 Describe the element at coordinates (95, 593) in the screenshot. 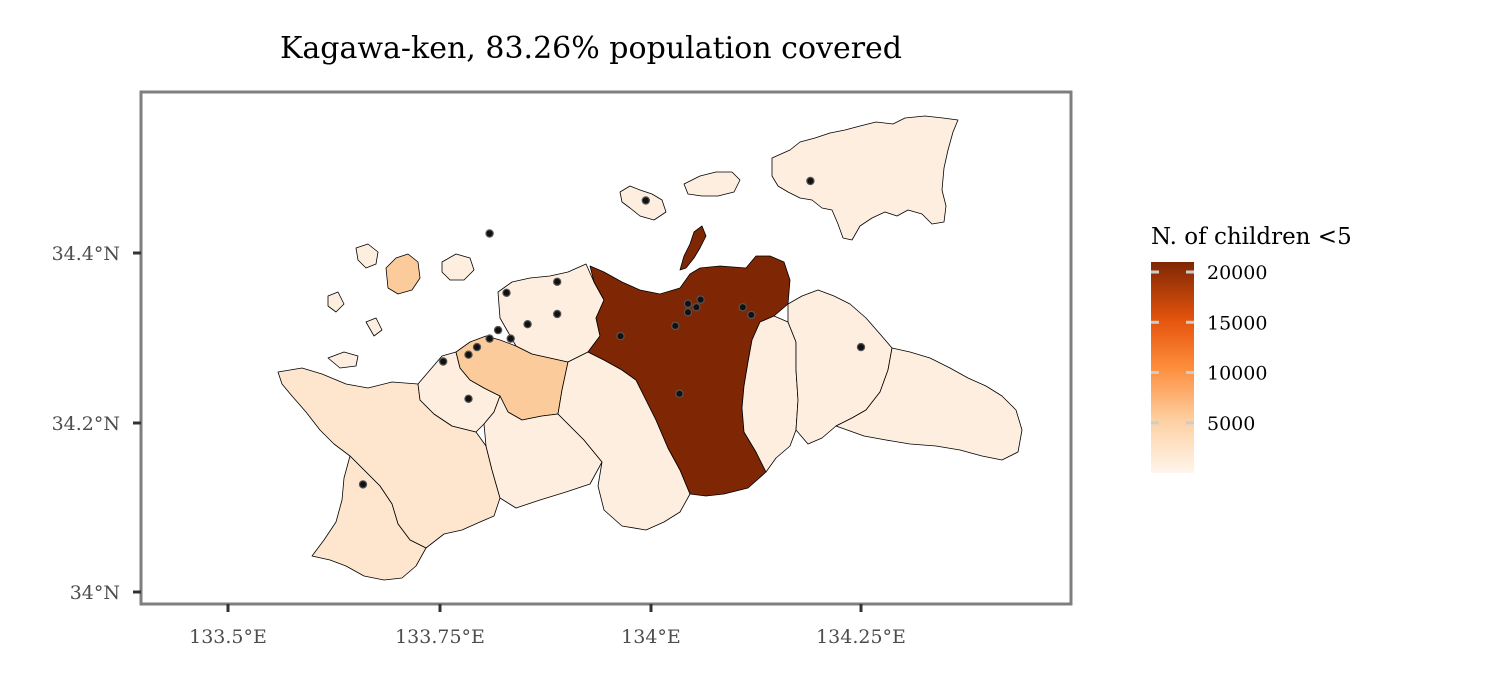

I see `y-tick-label: 34°N` at that location.